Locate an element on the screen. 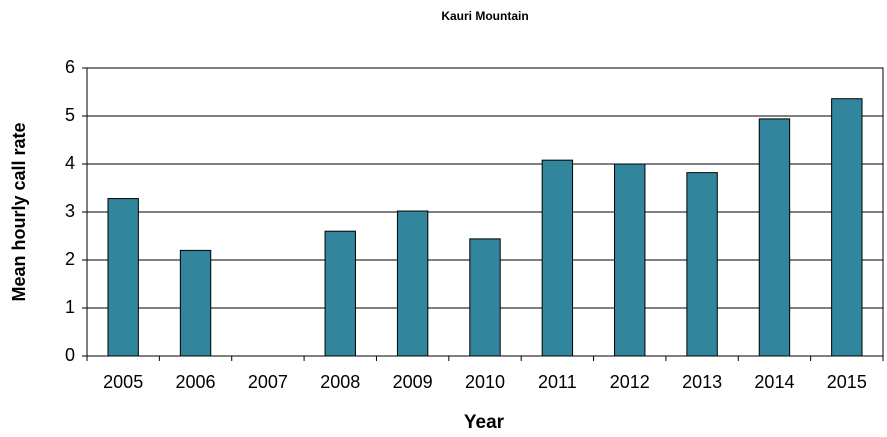 The image size is (887, 437). y-tick-label: 5 is located at coordinates (70, 115).